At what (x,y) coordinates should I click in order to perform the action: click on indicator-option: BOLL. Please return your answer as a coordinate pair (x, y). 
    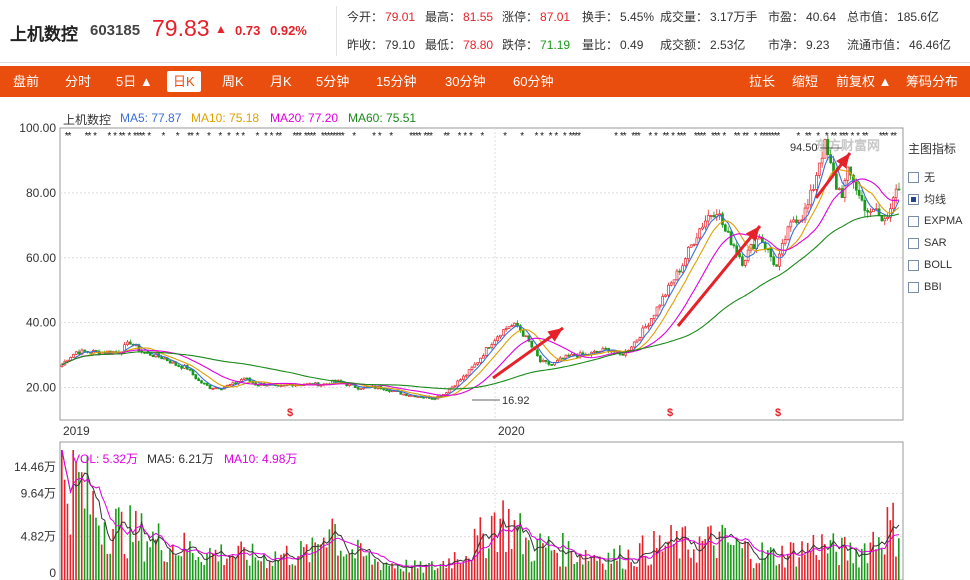
    Looking at the image, I should click on (939, 265).